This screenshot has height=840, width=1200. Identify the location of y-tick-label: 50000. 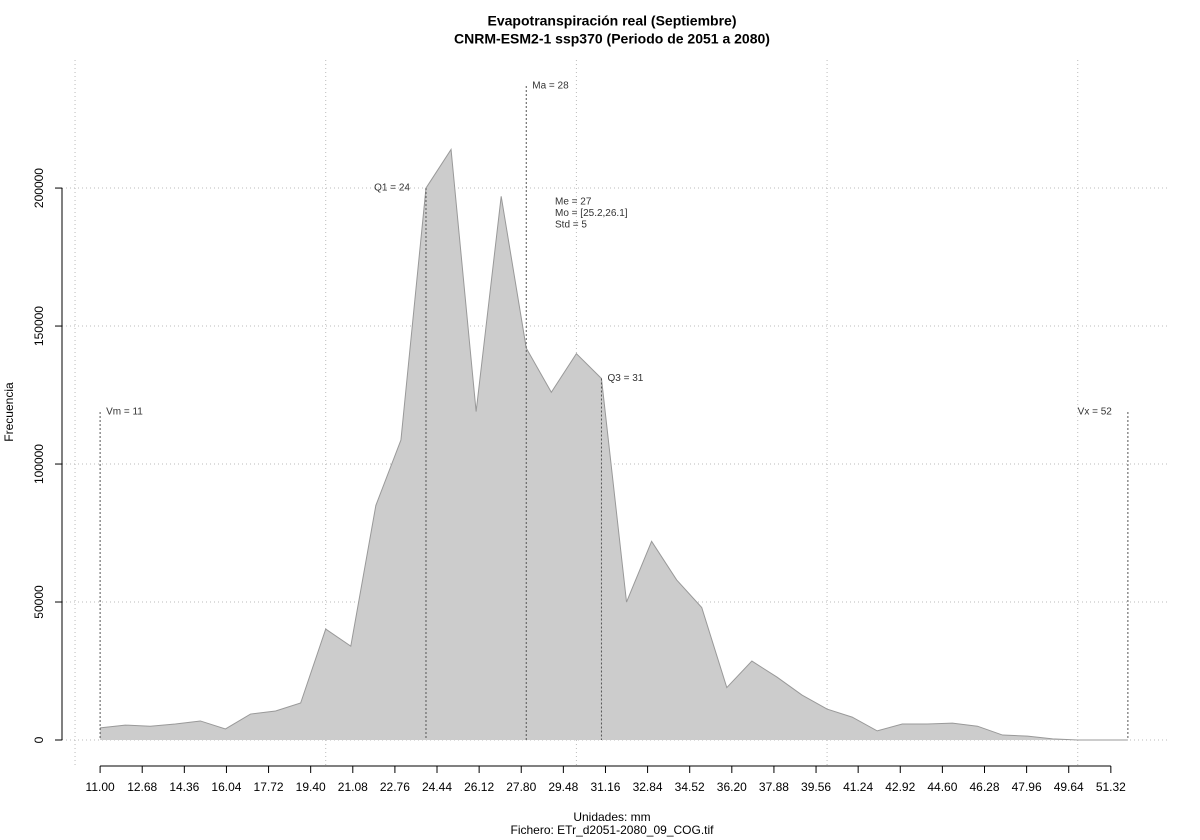
(39, 602).